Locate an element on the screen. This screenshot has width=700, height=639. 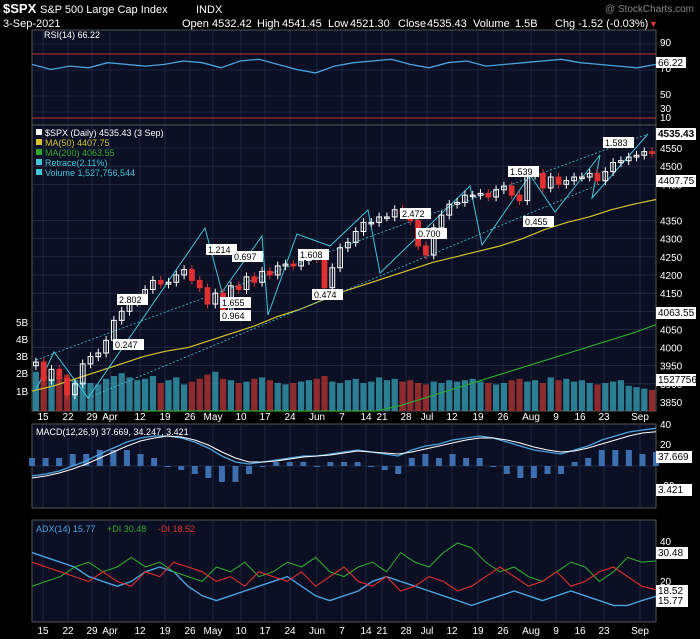
adx-axis: 40 20 is located at coordinates (666, 562).